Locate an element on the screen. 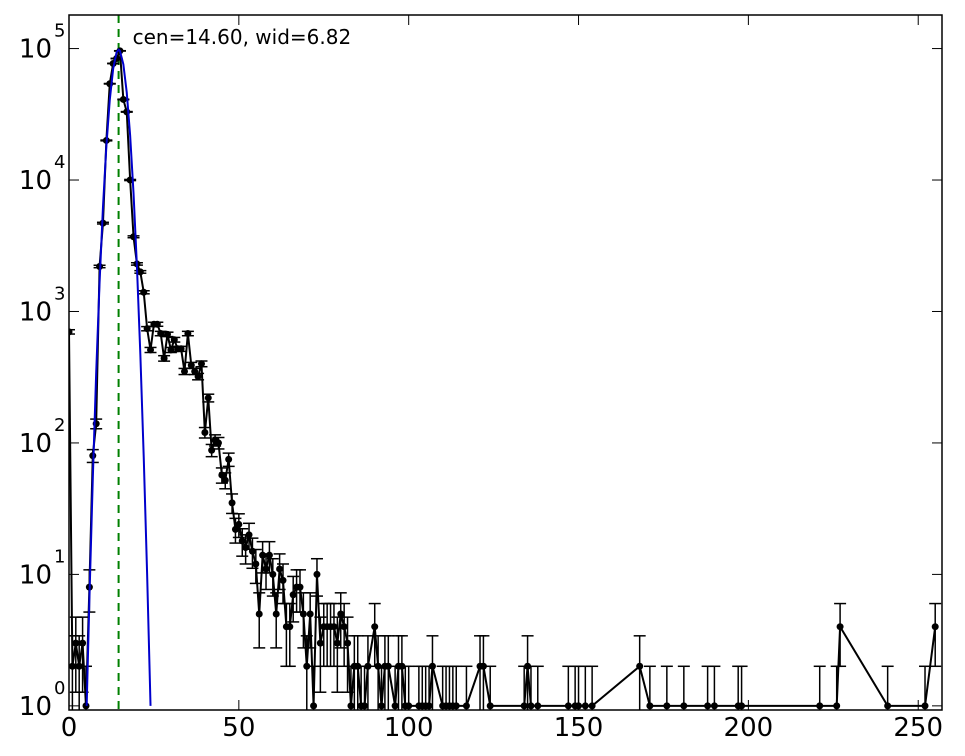  x-tick-label: 250 is located at coordinates (918, 728).